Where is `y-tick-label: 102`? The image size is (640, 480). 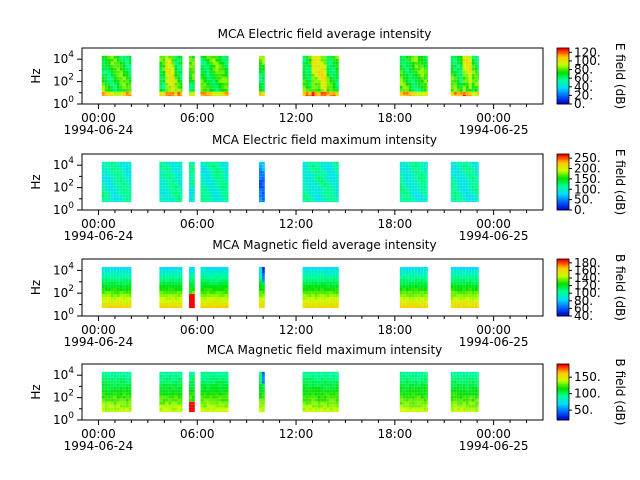 y-tick-label: 102 is located at coordinates (63, 397).